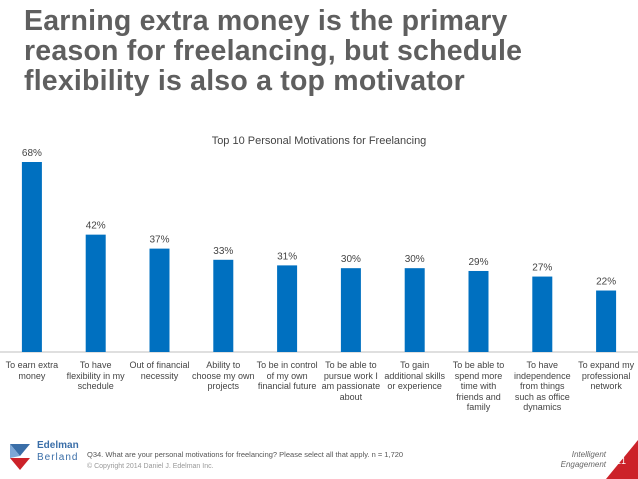 The width and height of the screenshot is (638, 479). Describe the element at coordinates (478, 262) in the screenshot. I see `data-label-8: 29%` at that location.